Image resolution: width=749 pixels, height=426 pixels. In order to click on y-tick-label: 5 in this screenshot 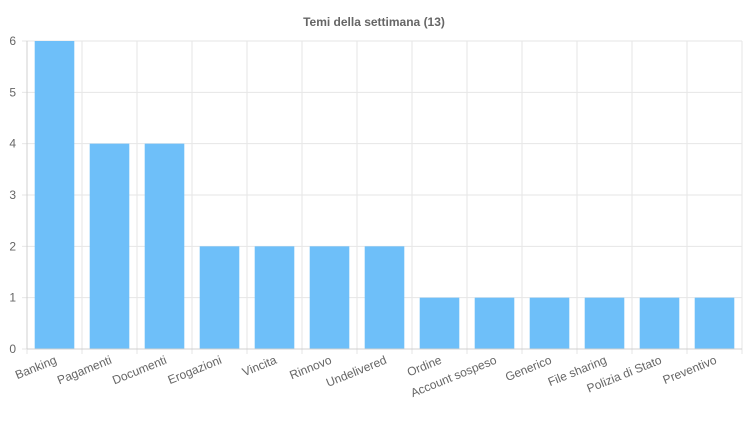, I will do `click(12, 92)`.